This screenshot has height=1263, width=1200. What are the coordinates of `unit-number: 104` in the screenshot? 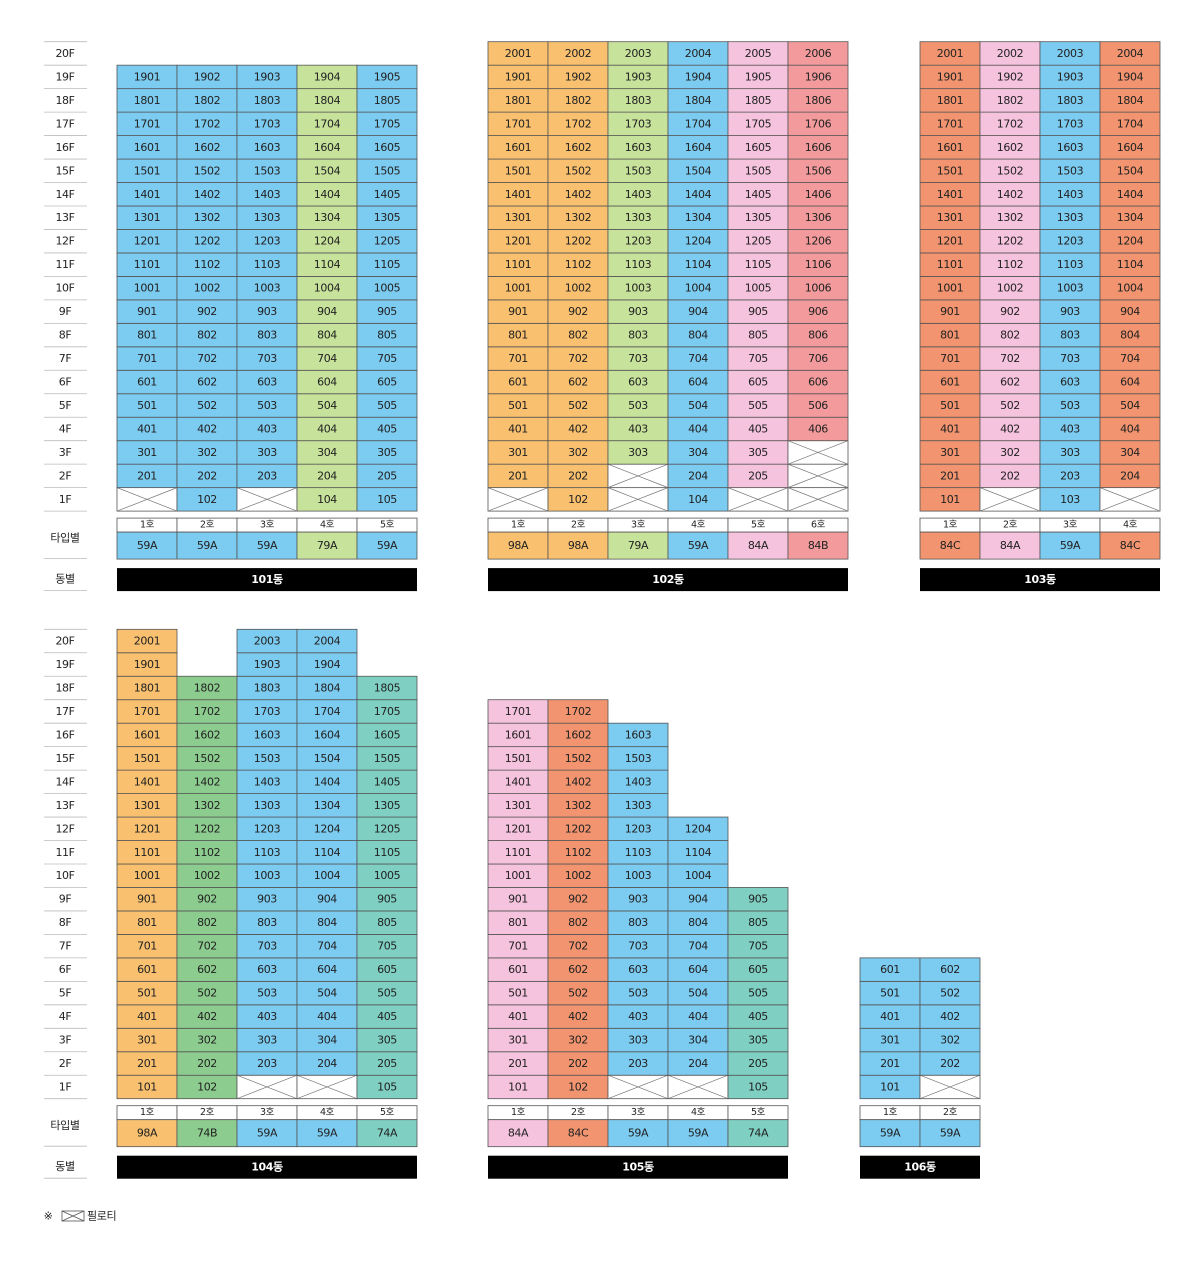 It's located at (327, 499).